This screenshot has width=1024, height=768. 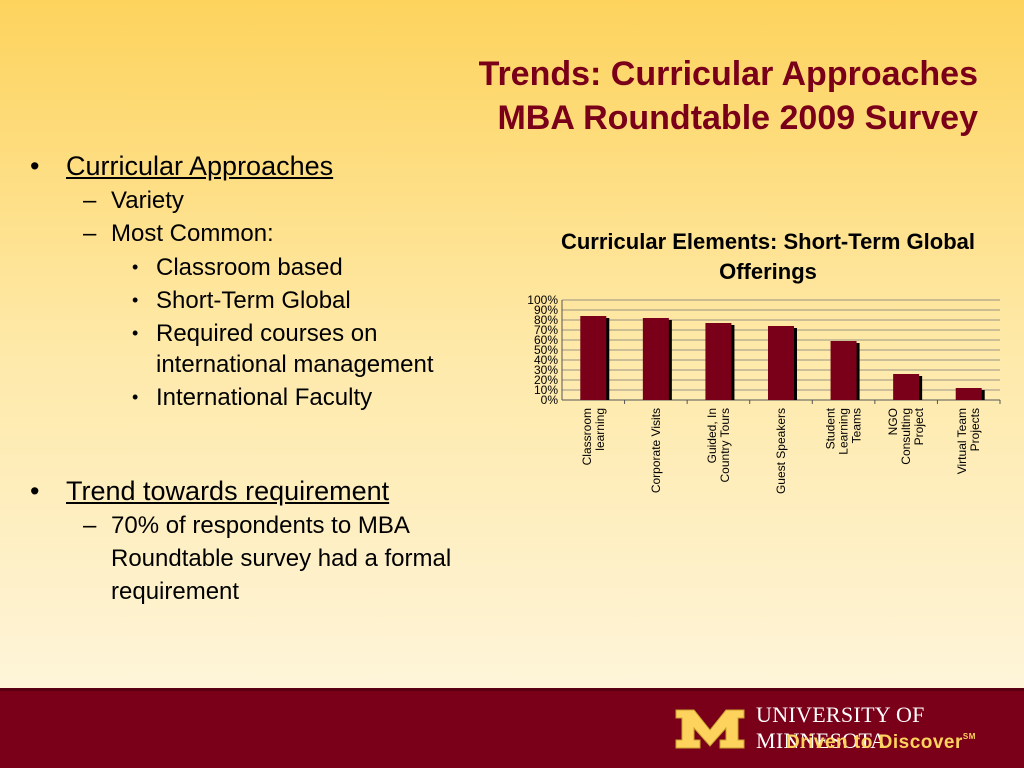 What do you see at coordinates (546, 370) in the screenshot?
I see `y-tick-label: 30%` at bounding box center [546, 370].